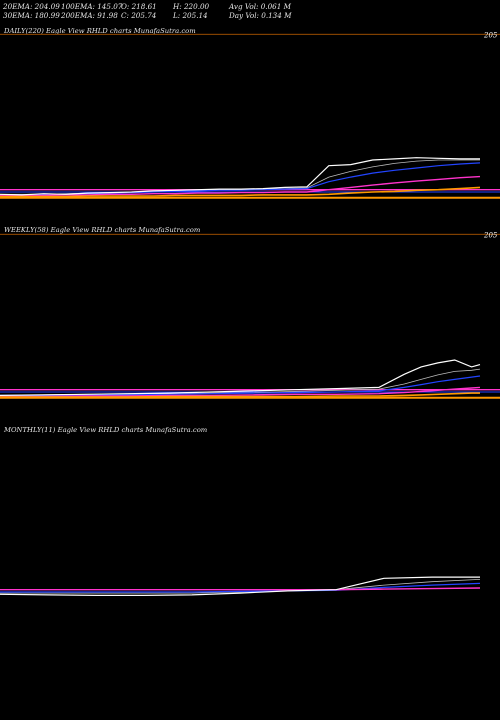  I want to click on stat-open: O: 218.61, so click(139, 6).